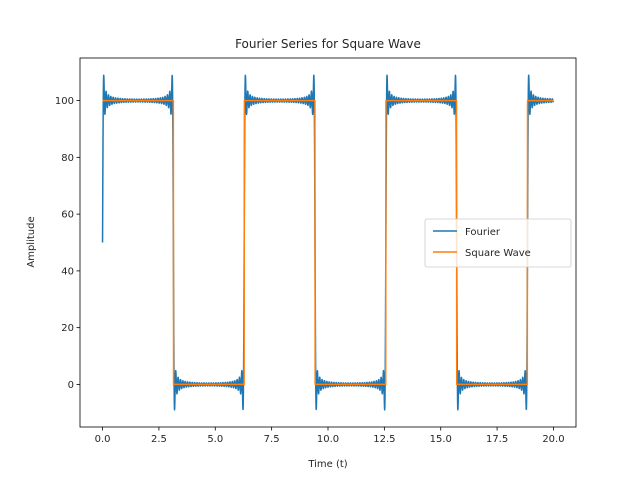  I want to click on y-tick-label: 40, so click(67, 271).